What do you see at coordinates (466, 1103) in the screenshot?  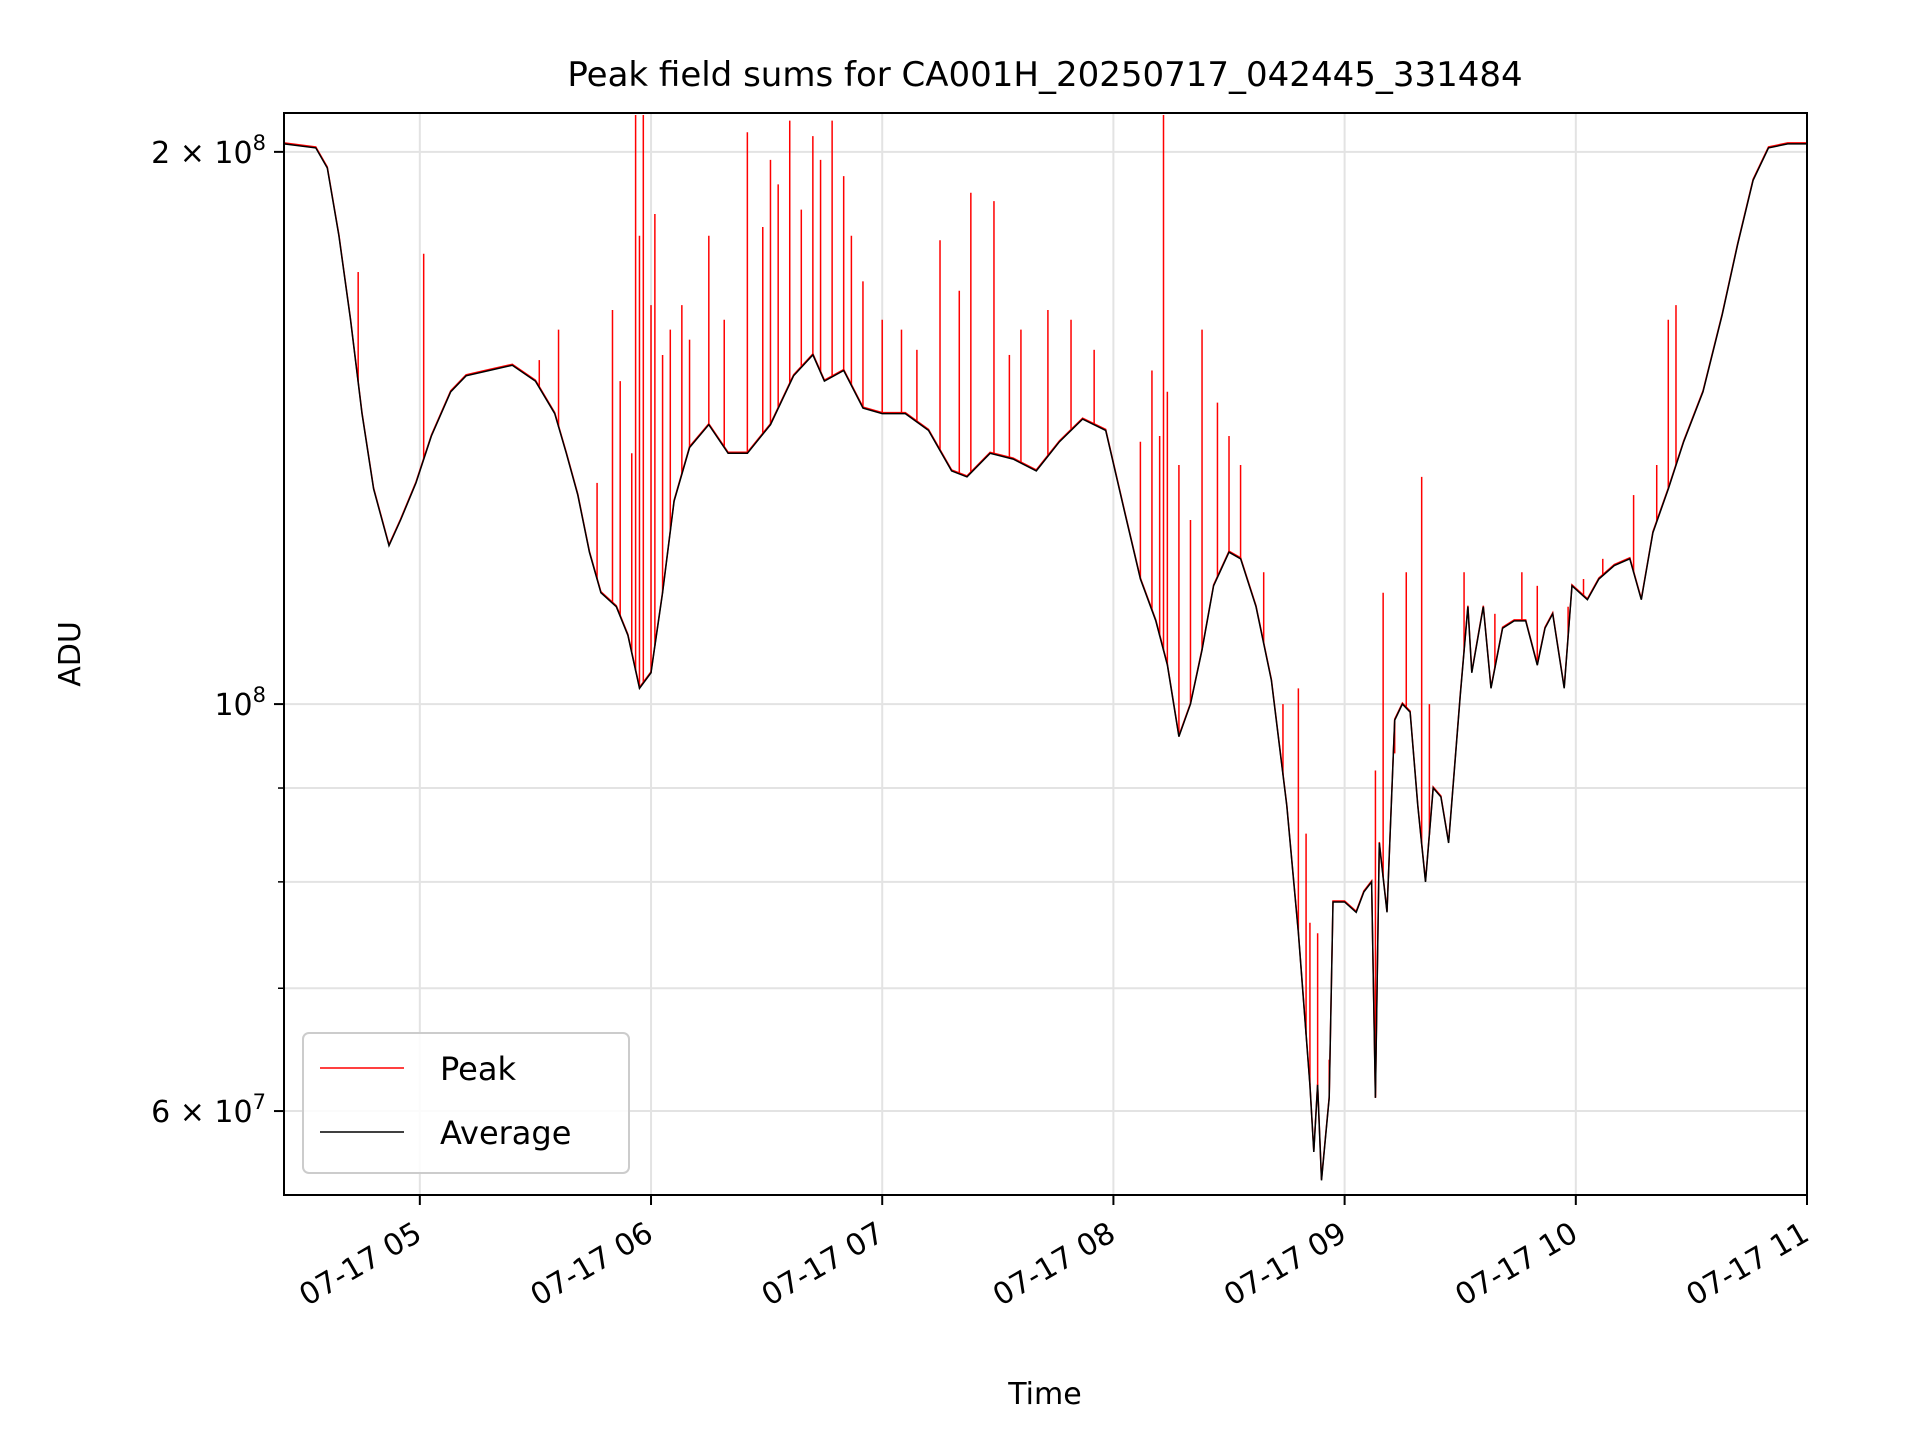 I see `legend: Peak Average` at bounding box center [466, 1103].